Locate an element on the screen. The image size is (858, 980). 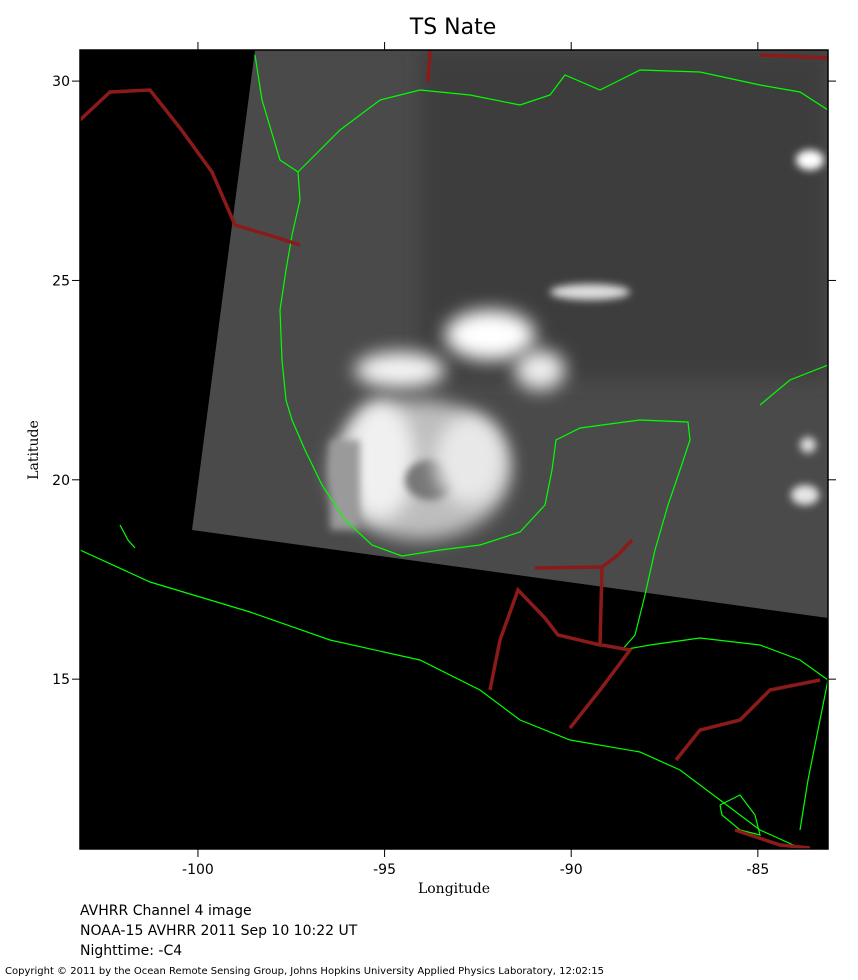
y-tick-label: 25 is located at coordinates (61, 281).